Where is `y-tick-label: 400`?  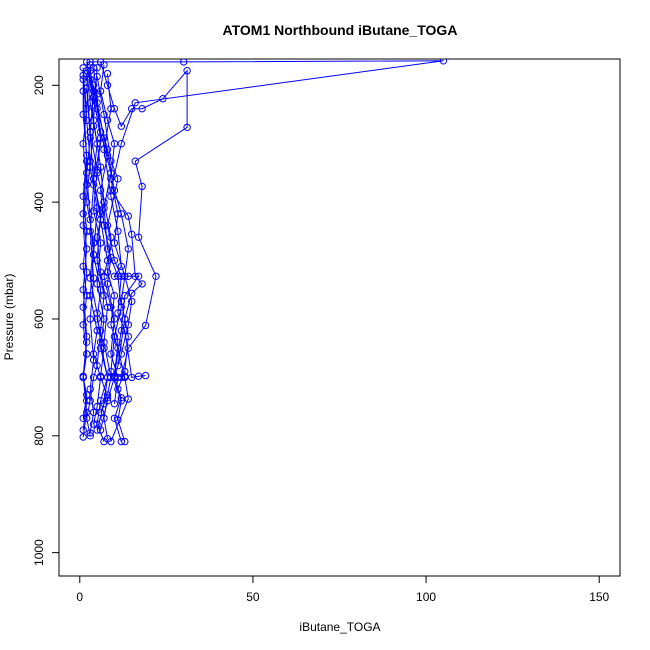
y-tick-label: 400 is located at coordinates (39, 202).